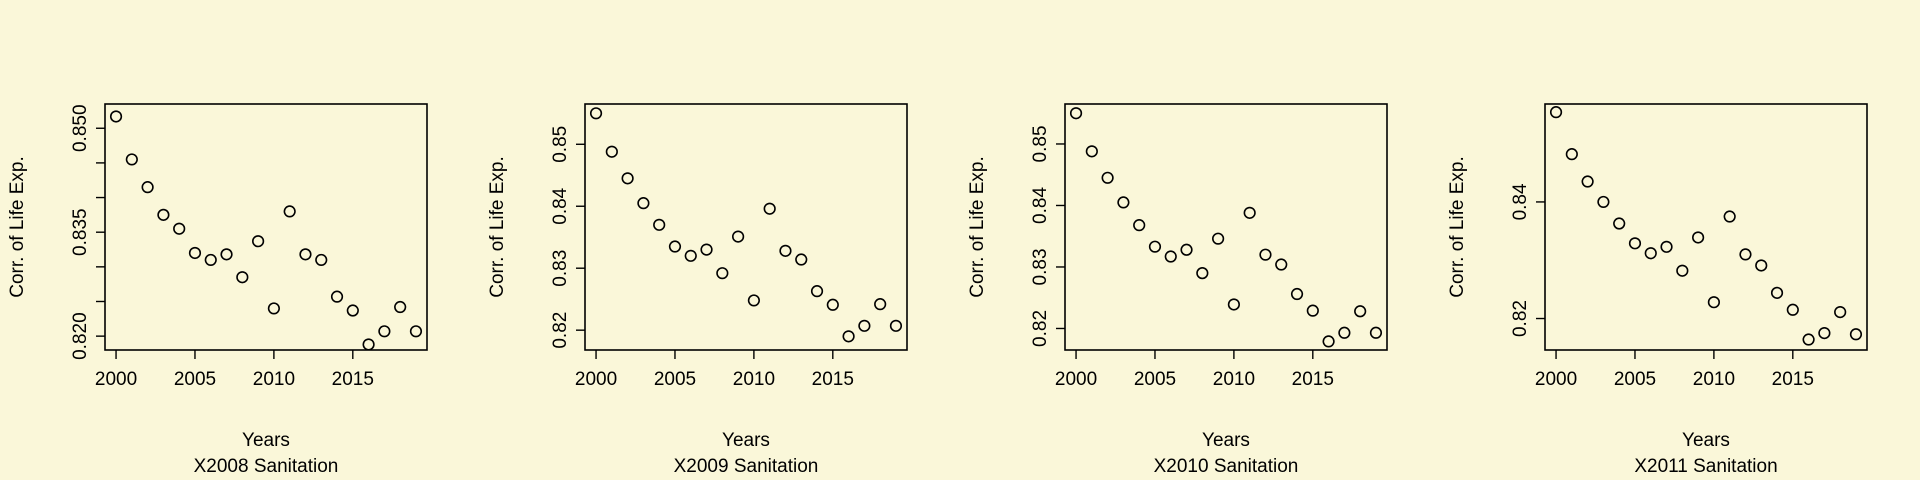  What do you see at coordinates (80, 336) in the screenshot?
I see `y-tick-label: 0.820` at bounding box center [80, 336].